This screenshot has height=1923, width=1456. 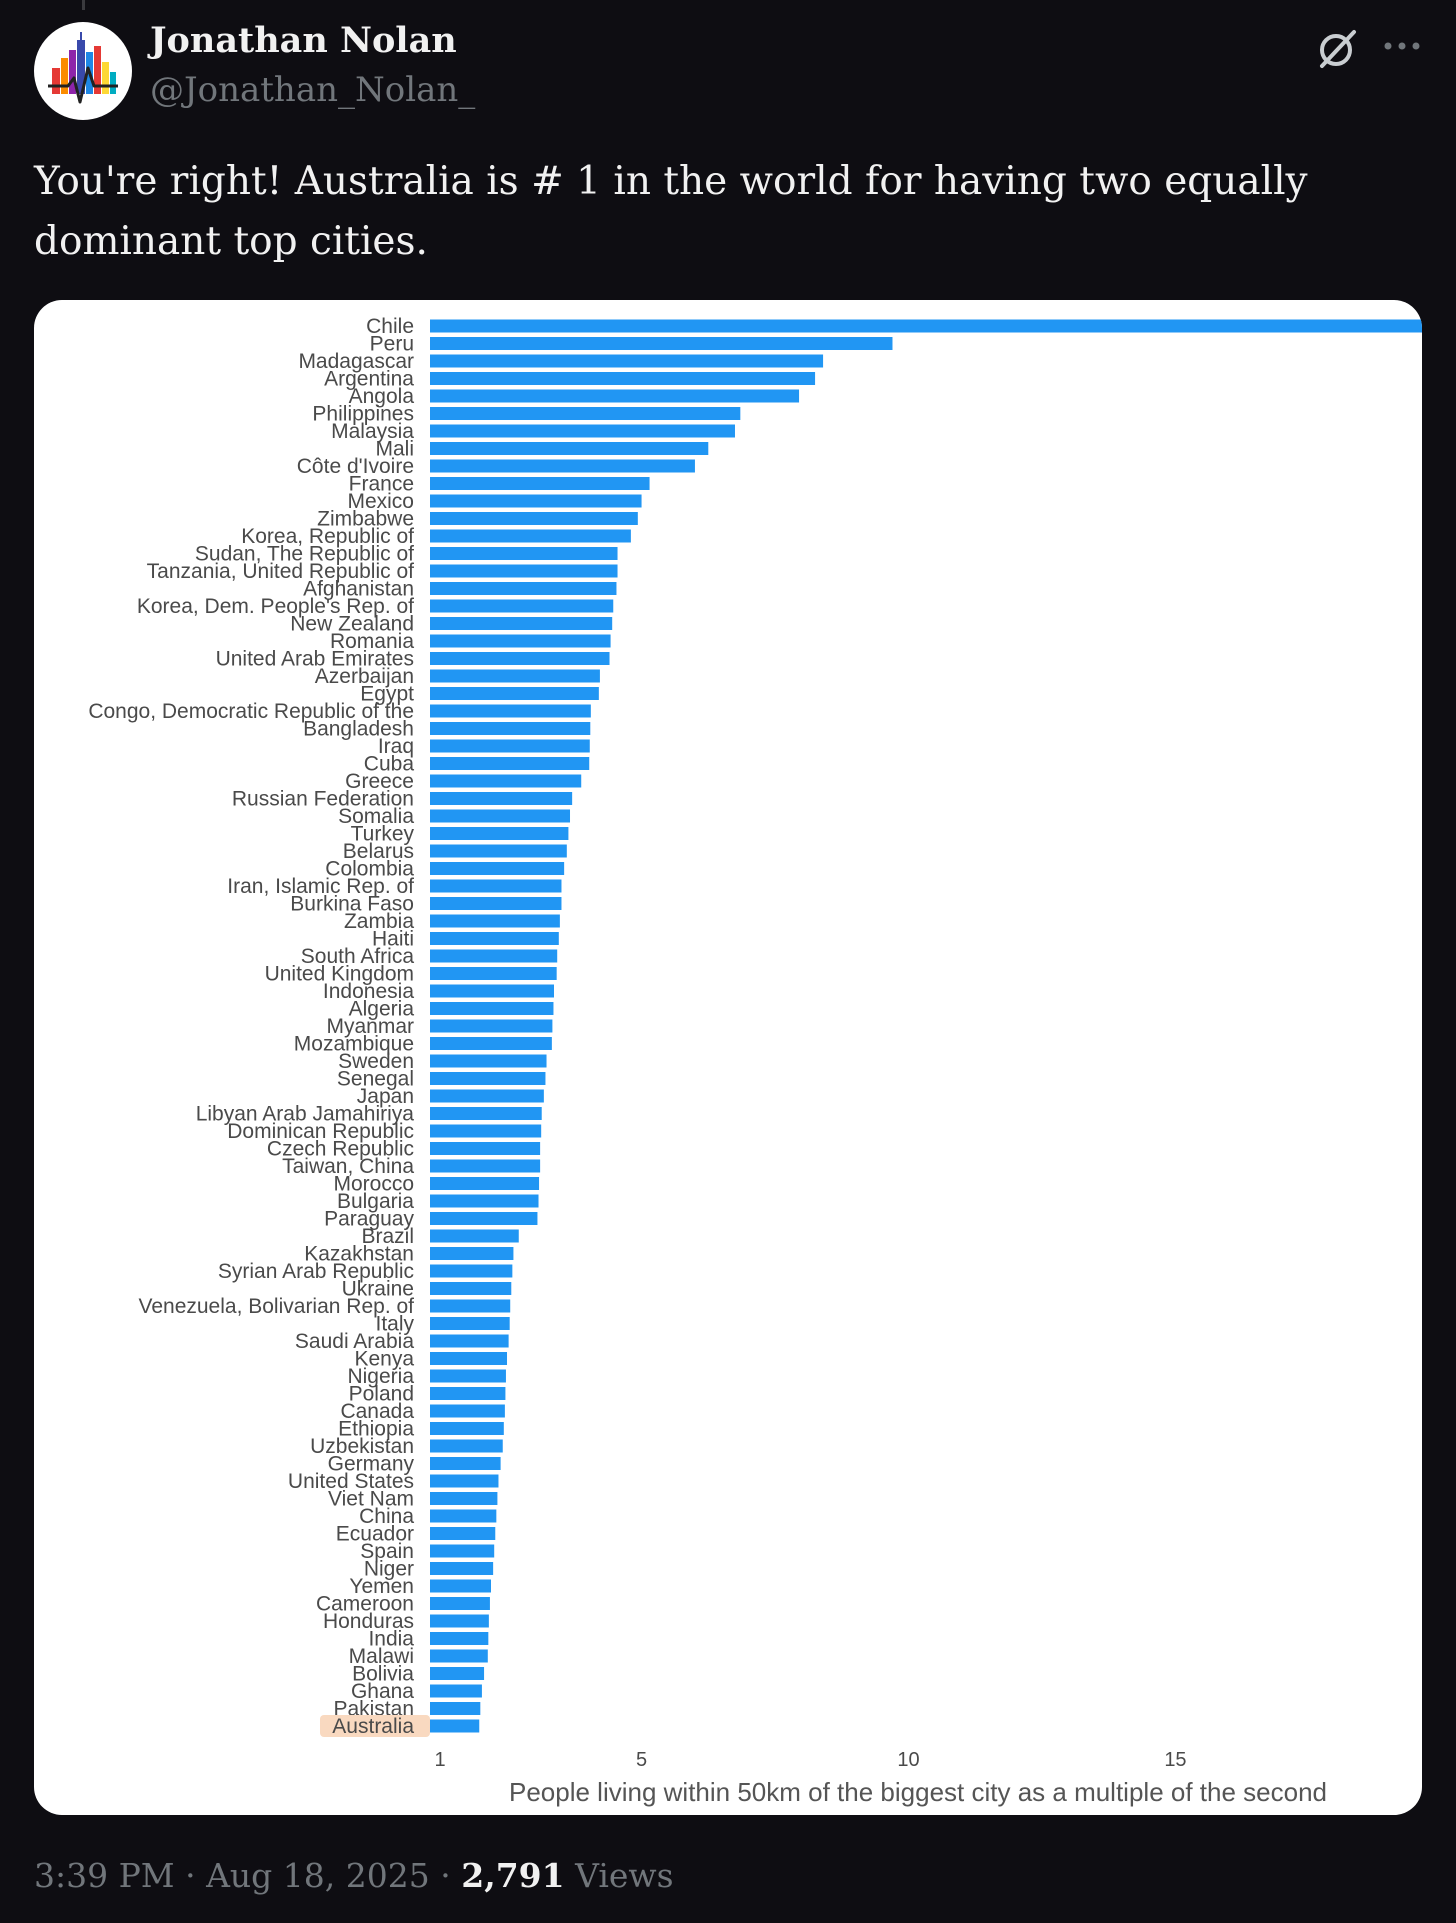 What do you see at coordinates (340, 1149) in the screenshot?
I see `category-label: Czech Republic` at bounding box center [340, 1149].